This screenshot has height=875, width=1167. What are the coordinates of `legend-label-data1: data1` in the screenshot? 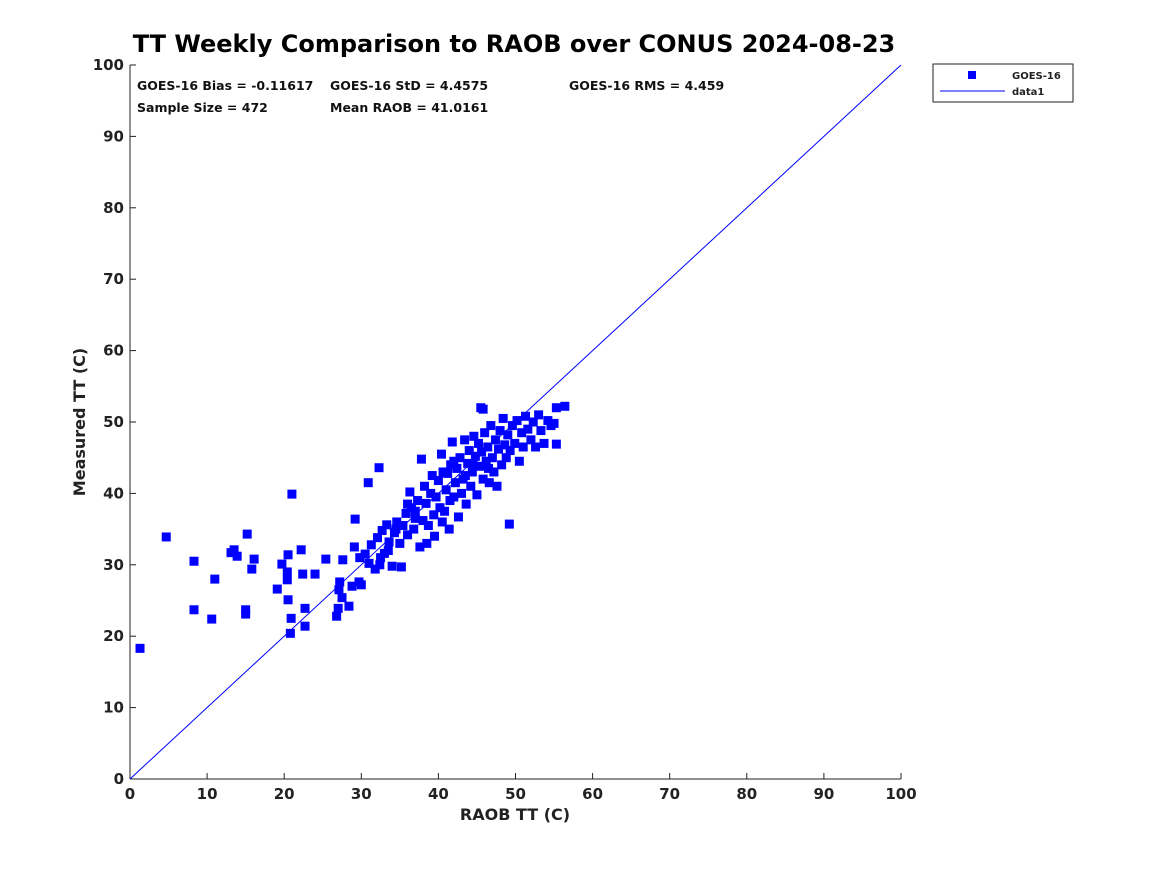 It's located at (1028, 92).